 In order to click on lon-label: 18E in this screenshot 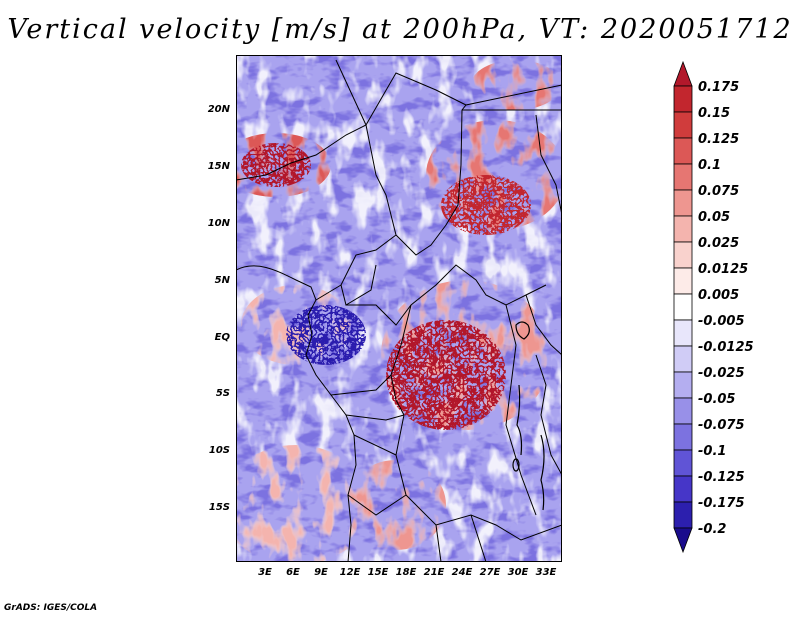, I will do `click(406, 572)`.